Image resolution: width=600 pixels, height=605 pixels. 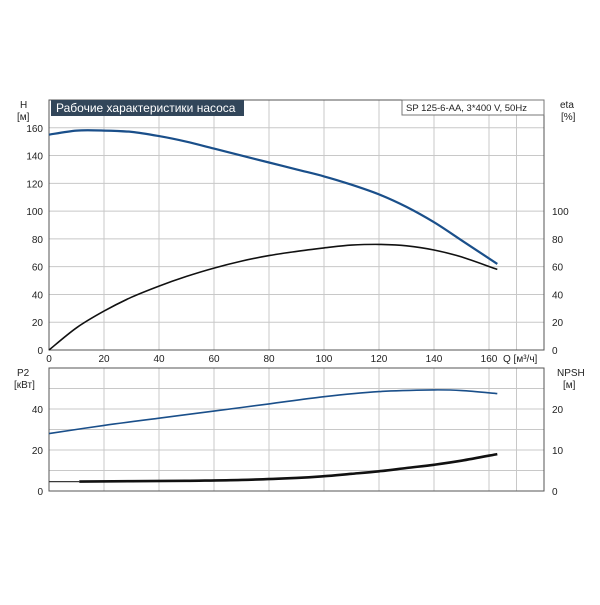 What do you see at coordinates (558, 323) in the screenshot?
I see `y-right-tick-label: 20` at bounding box center [558, 323].